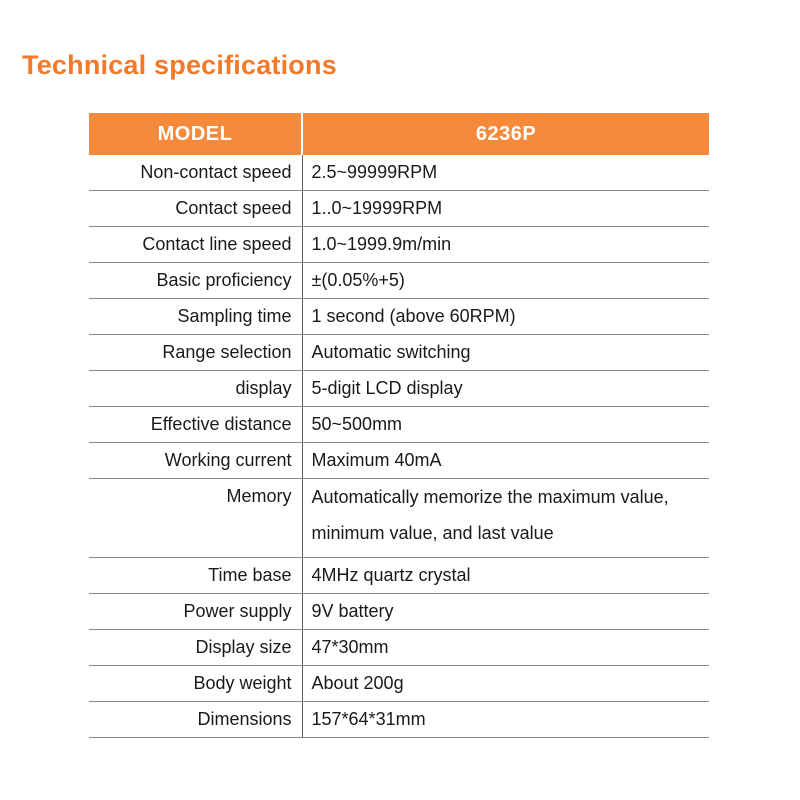 The width and height of the screenshot is (800, 800). I want to click on table-row: Non-contact speed 2.5~99999RPM, so click(399, 173).